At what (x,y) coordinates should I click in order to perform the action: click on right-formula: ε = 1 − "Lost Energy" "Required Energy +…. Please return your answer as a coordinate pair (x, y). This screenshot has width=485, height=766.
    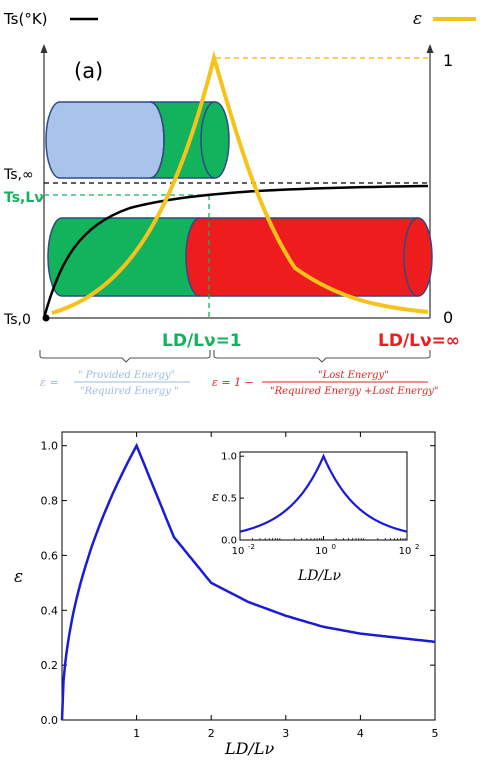
    Looking at the image, I should click on (325, 383).